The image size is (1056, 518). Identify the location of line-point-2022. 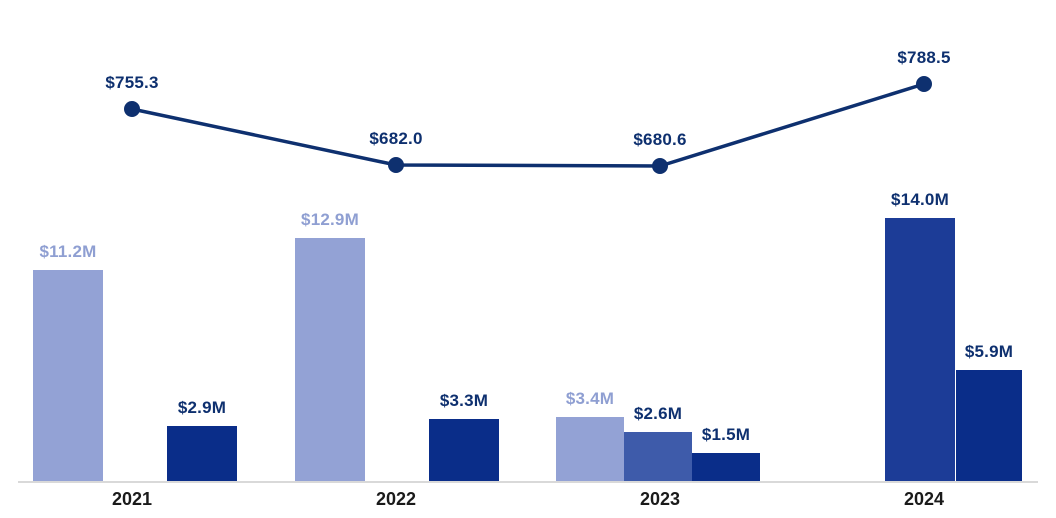
(396, 165).